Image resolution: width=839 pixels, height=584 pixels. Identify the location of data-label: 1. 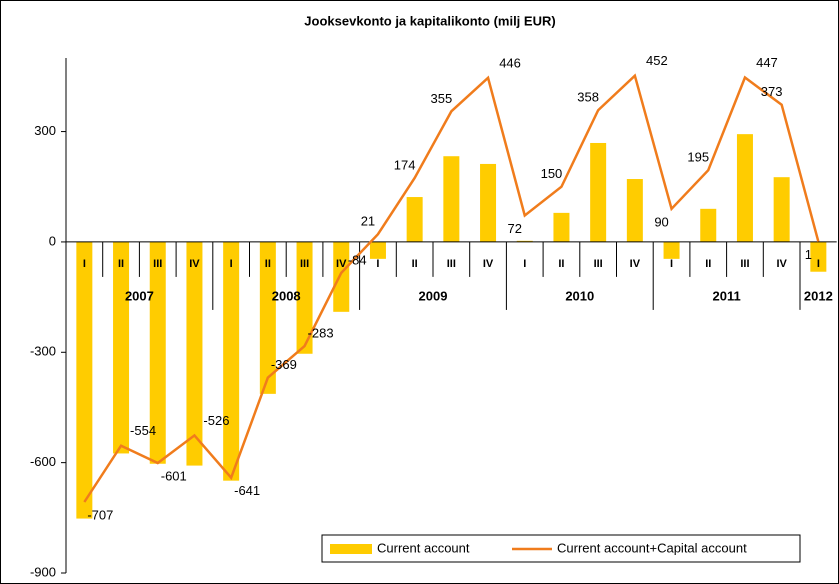
(808, 254).